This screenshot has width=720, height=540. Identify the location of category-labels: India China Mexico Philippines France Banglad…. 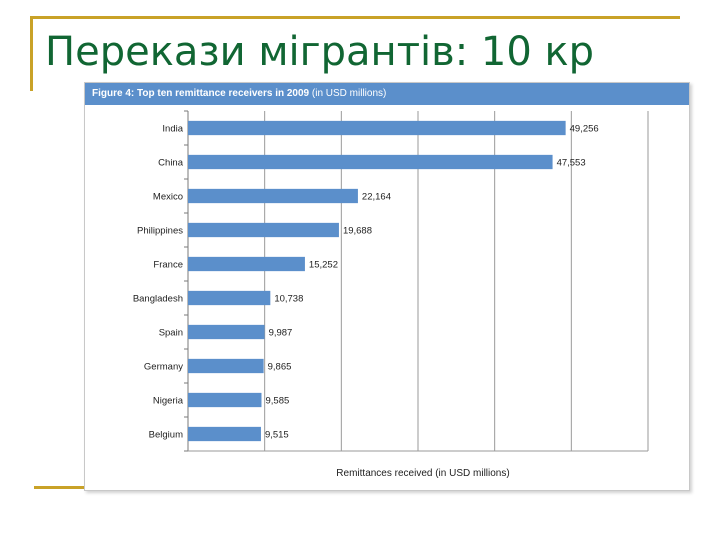
(158, 282).